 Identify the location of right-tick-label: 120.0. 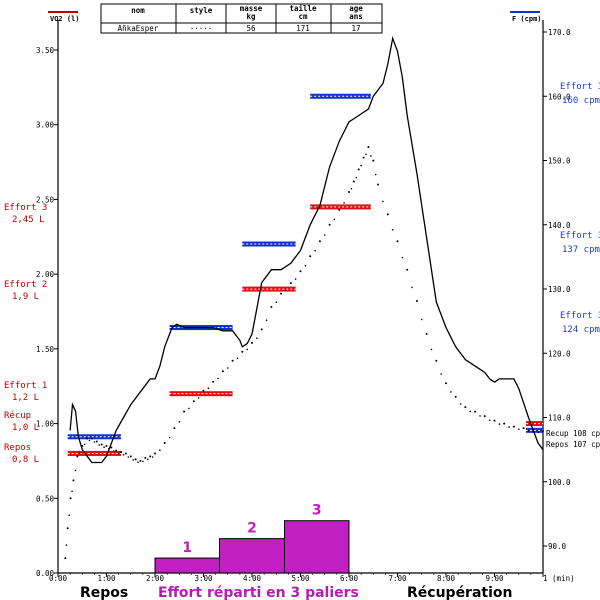
(559, 353).